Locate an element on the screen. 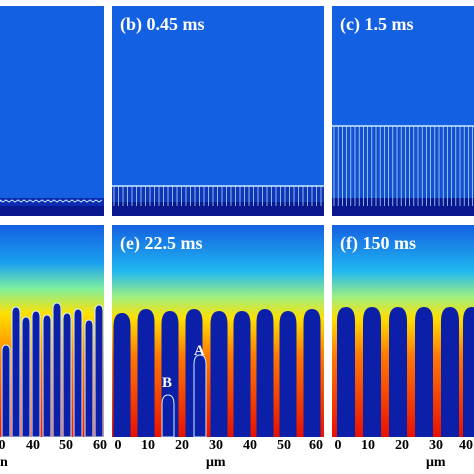  panel-c-image is located at coordinates (403, 111).